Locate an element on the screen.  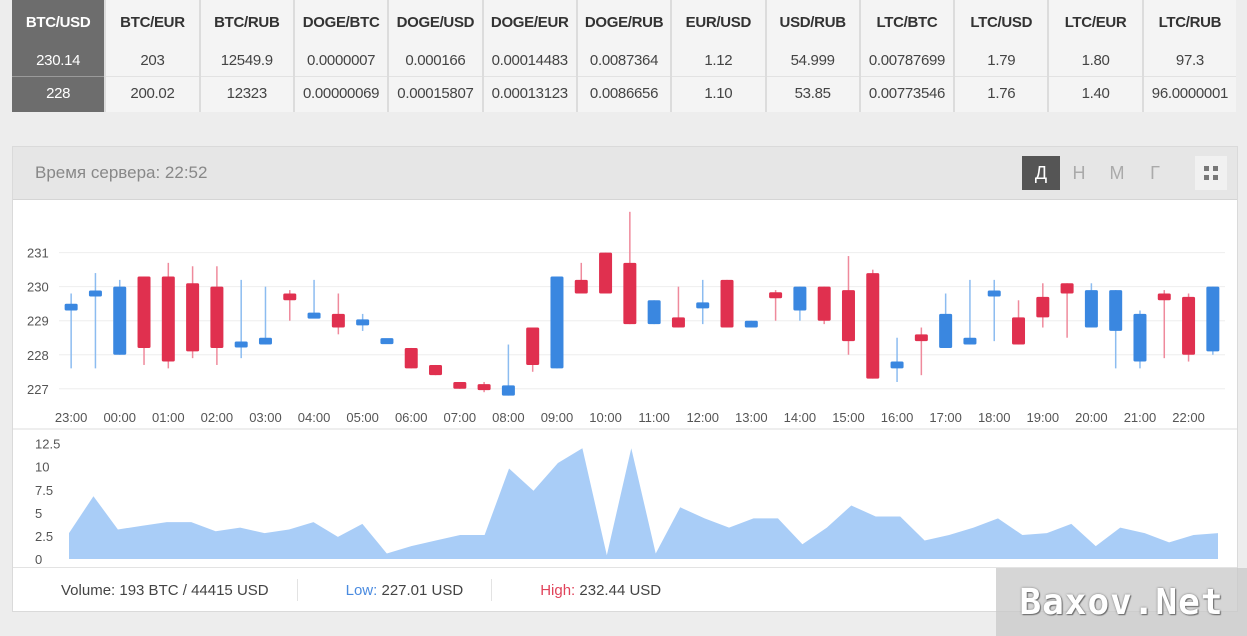
ticker-value-1: 230.14 is located at coordinates (58, 60).